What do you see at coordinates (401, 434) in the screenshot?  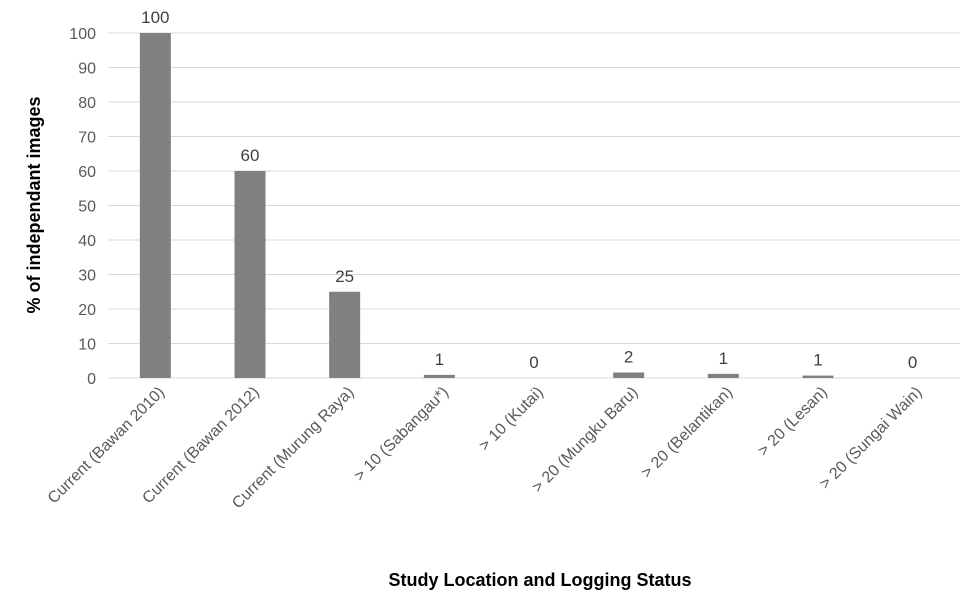 I see `x-tick-label: > 10 (Sabangau*)` at bounding box center [401, 434].